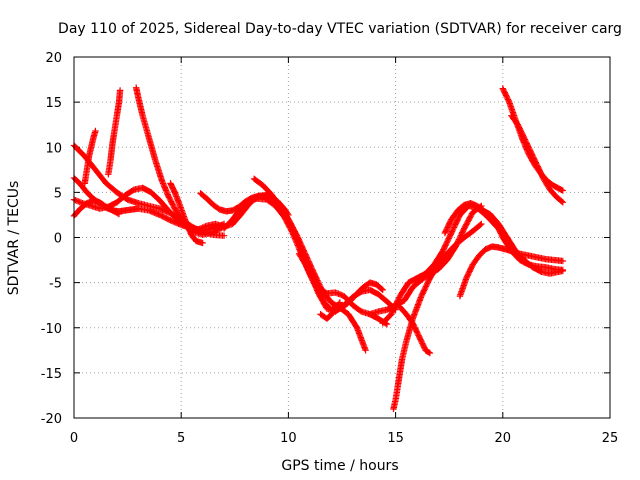  I want to click on y-tick-label: 15, so click(53, 103).